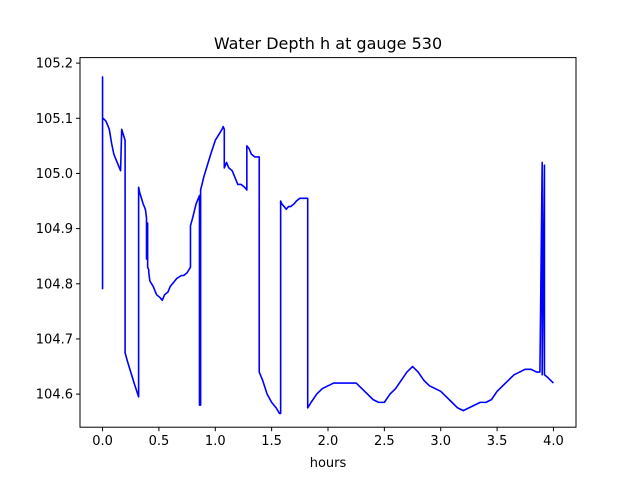 This screenshot has height=480, width=640. I want to click on x-tick-label: 1.5, so click(271, 441).